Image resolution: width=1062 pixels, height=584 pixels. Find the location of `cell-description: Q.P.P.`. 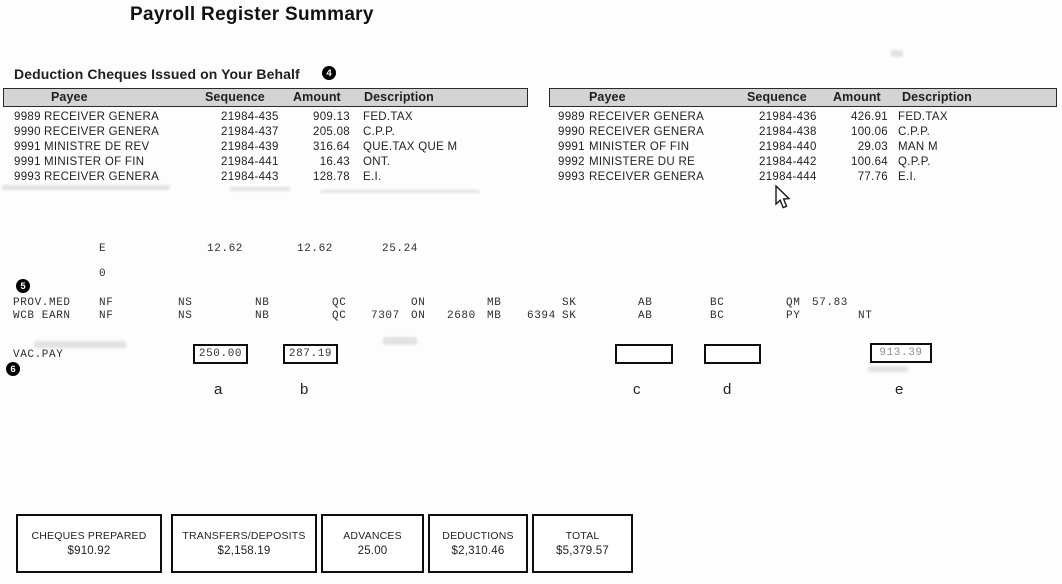

cell-description: Q.P.P. is located at coordinates (914, 162).